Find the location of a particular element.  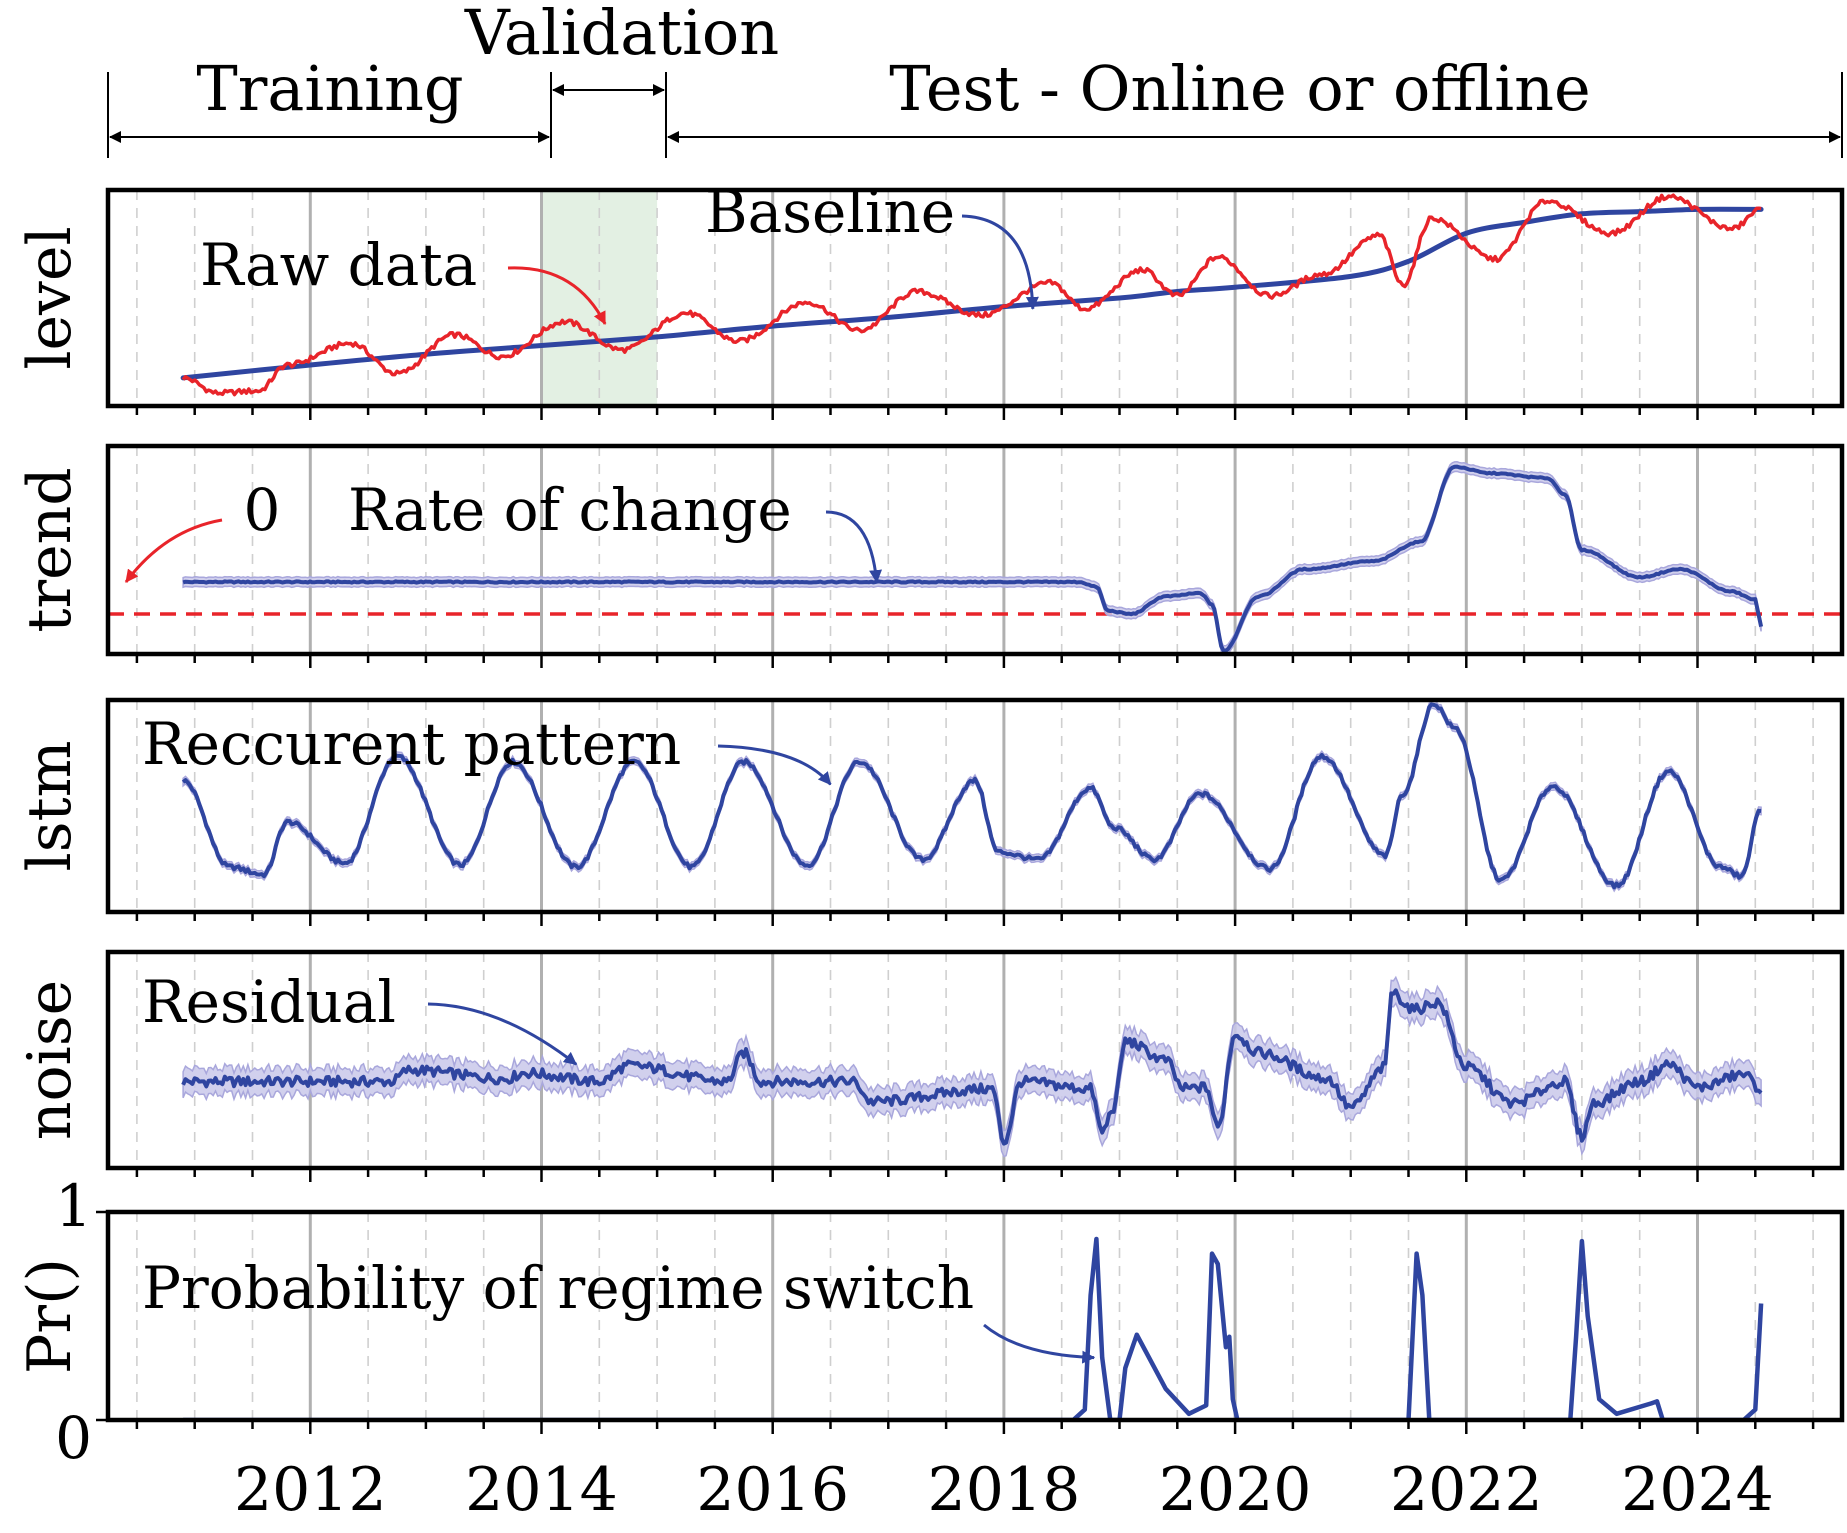

y-tick-label: 0 is located at coordinates (73, 1438).